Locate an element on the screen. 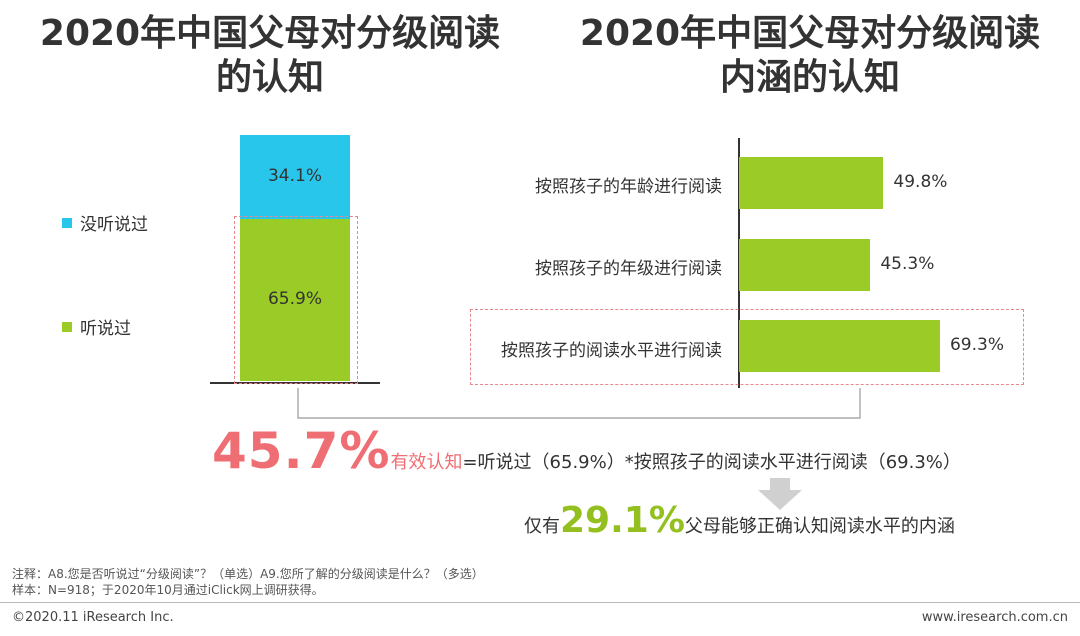 This screenshot has height=636, width=1080. footer-website: www.iresearch.com.cn is located at coordinates (994, 617).